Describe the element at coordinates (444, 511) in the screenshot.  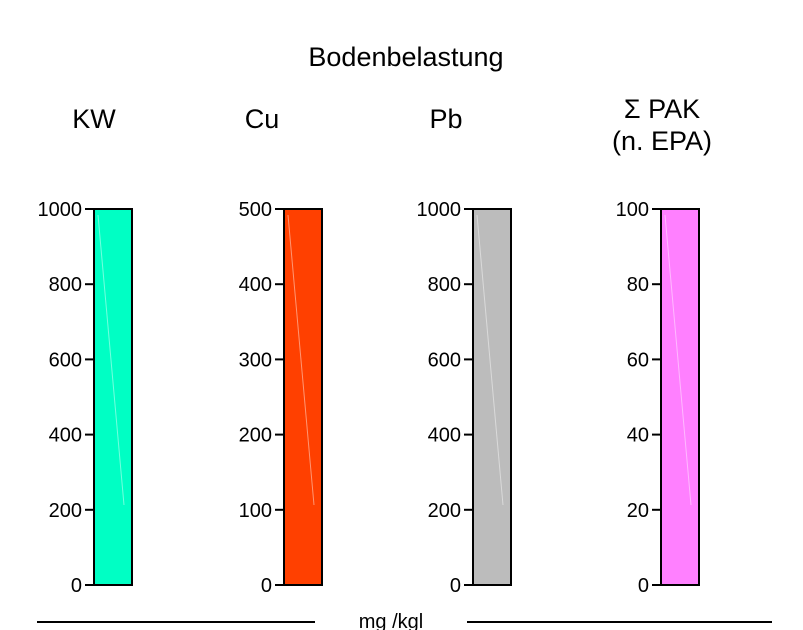
I see `tick-label-3-200: 200` at that location.